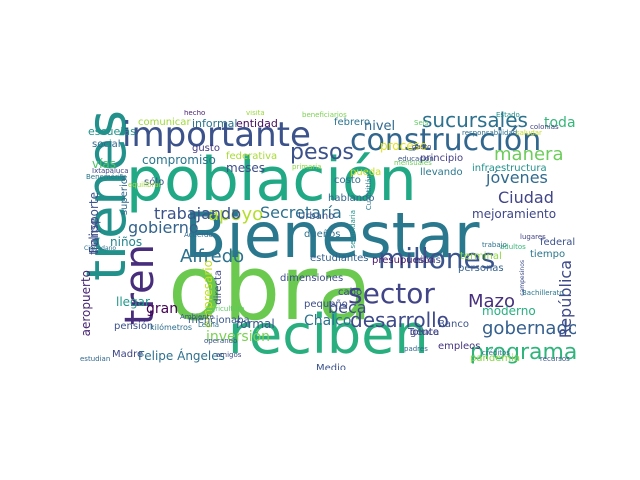  Describe the element at coordinates (238, 337) in the screenshot. I see `cloud-word: inversión` at that location.